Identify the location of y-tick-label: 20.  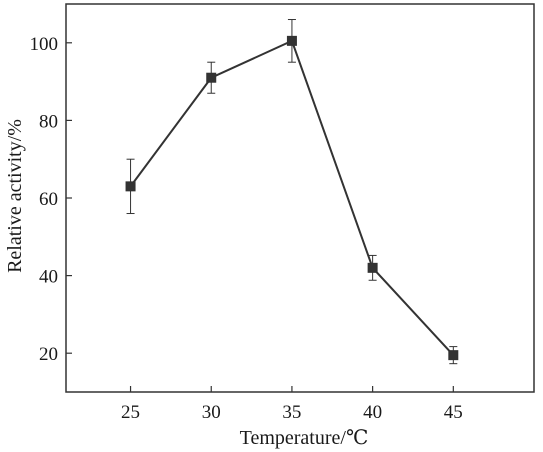
(48, 354).